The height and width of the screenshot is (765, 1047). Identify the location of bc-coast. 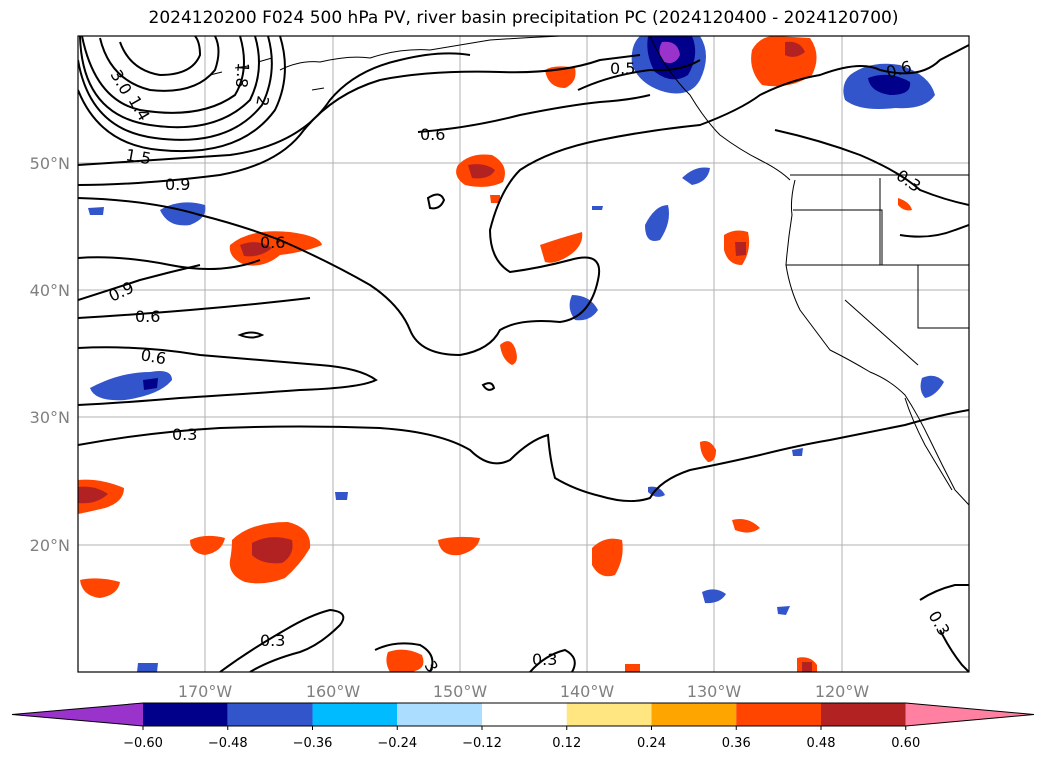
(720, 108).